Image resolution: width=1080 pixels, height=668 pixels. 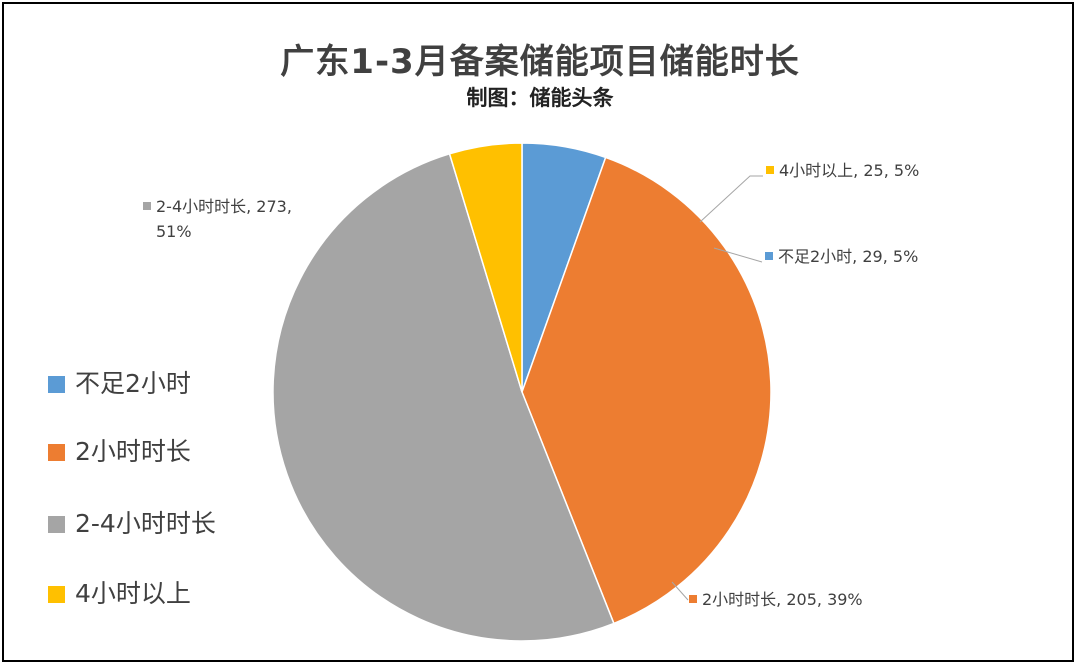 I want to click on data-label-2h: 2小时时长, 205, 39%, so click(x=782, y=599).